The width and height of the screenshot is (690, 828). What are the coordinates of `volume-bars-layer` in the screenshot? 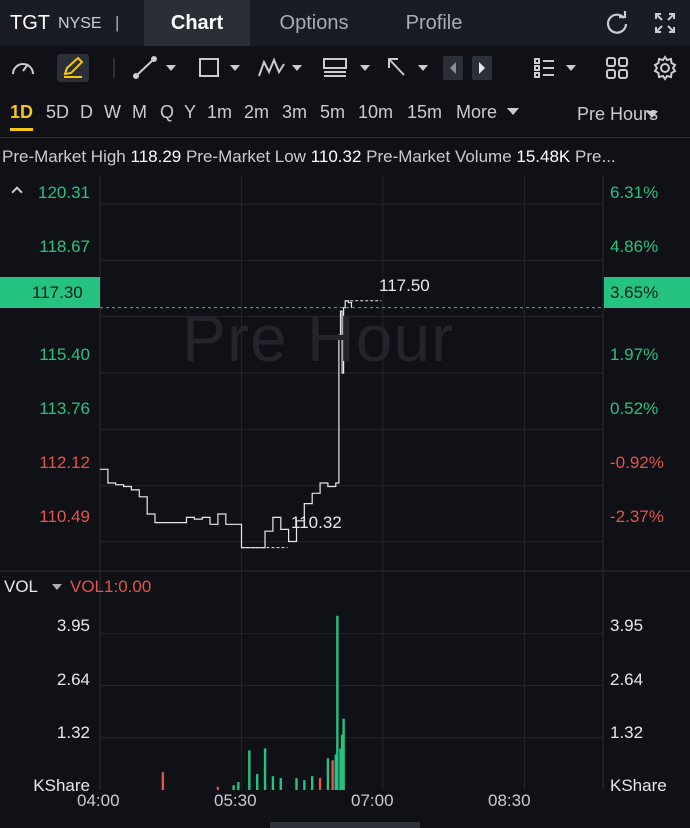 It's located at (253, 702).